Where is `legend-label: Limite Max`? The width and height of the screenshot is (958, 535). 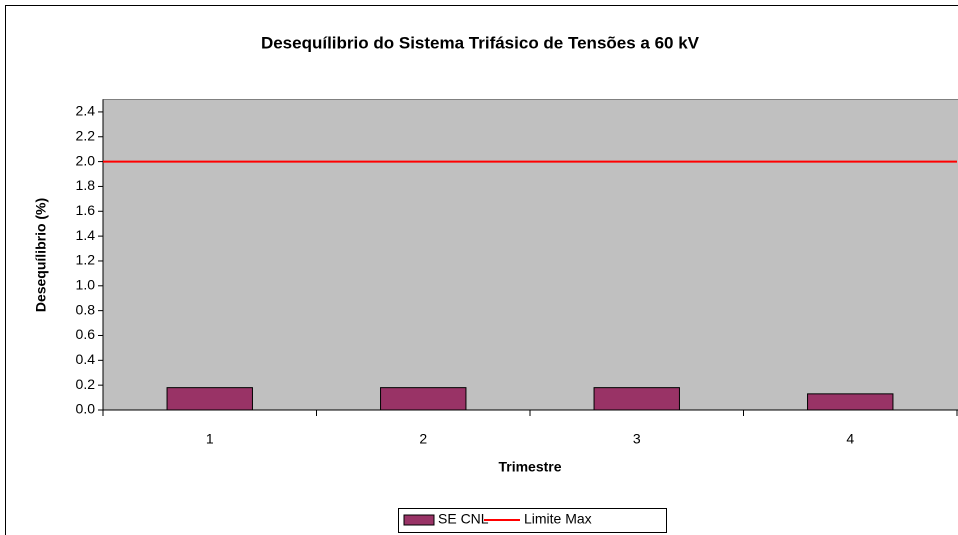 legend-label: Limite Max is located at coordinates (558, 519).